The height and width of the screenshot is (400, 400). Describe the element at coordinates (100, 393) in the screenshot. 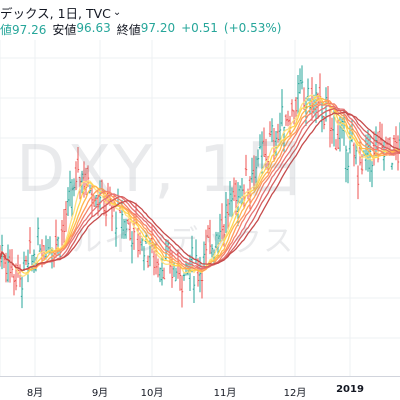

I see `x-tick-label: 9月` at that location.